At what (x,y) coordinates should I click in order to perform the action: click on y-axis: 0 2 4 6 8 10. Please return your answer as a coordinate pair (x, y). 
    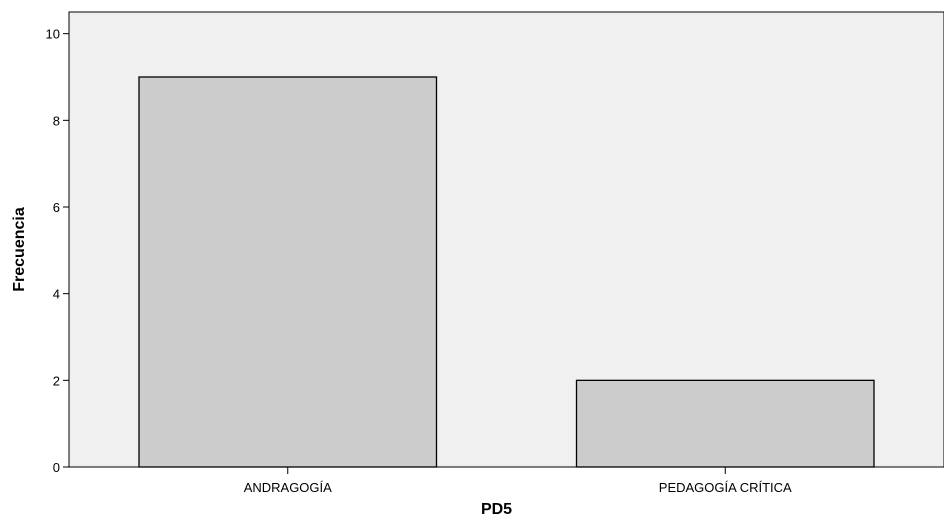
    Looking at the image, I should click on (58, 243).